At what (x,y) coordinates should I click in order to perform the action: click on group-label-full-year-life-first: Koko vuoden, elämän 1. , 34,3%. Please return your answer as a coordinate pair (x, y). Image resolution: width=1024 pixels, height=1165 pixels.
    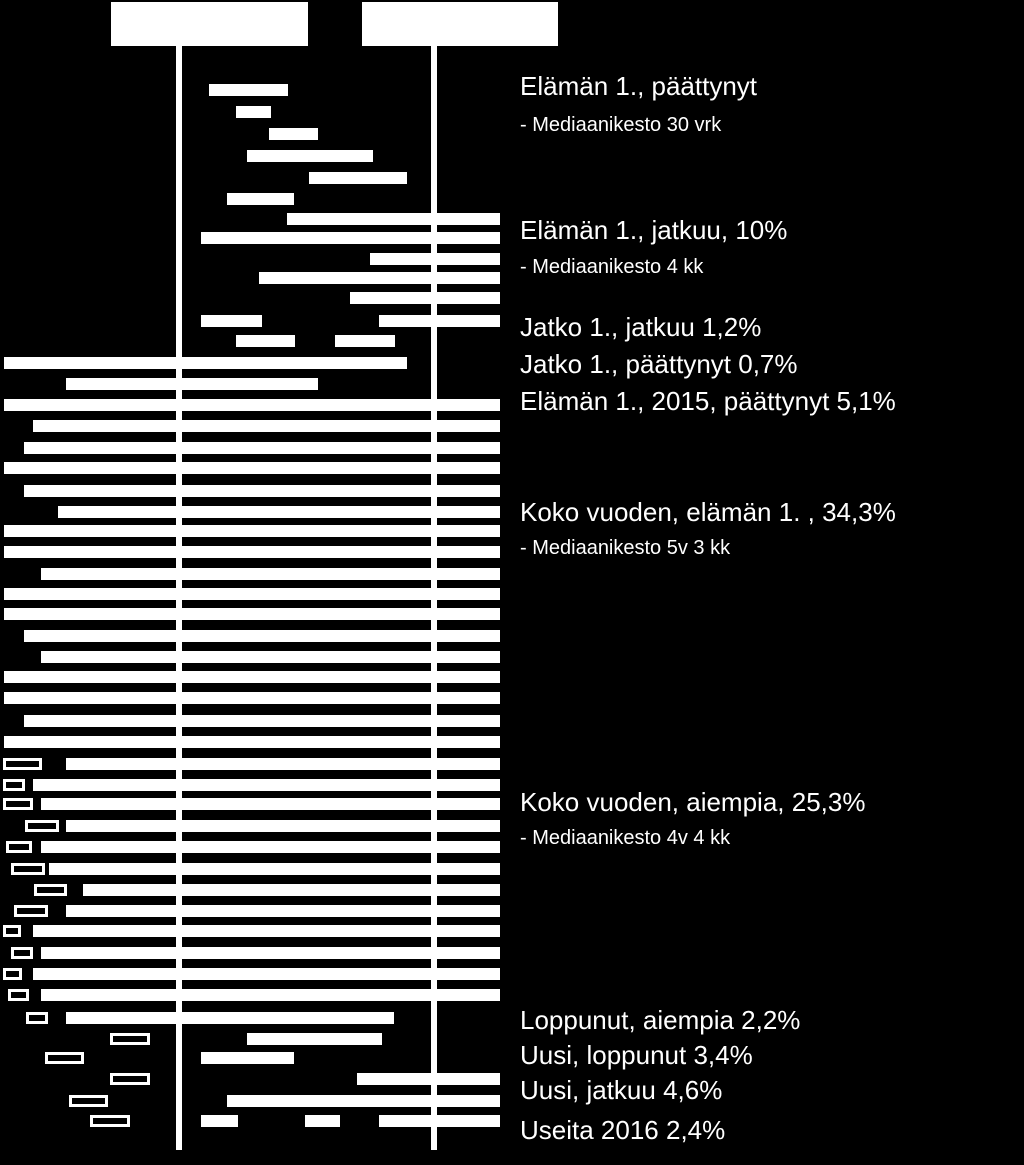
    Looking at the image, I should click on (708, 512).